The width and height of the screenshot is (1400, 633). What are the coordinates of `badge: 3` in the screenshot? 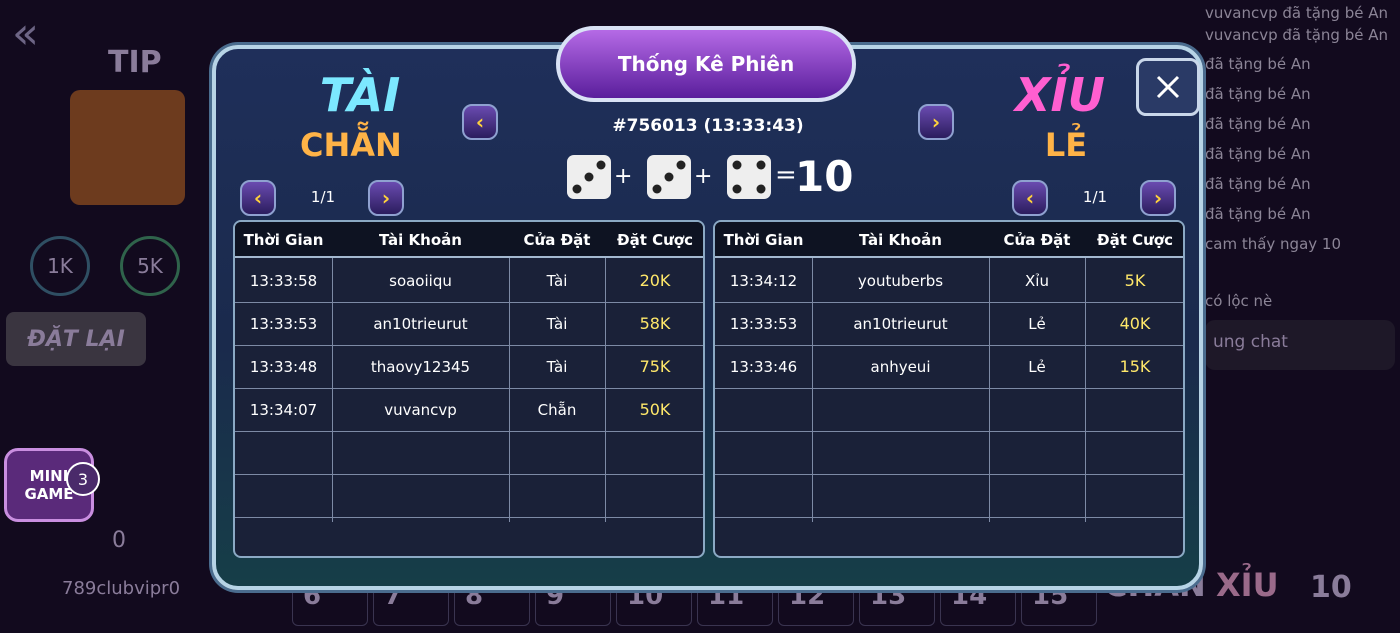 It's located at (83, 479).